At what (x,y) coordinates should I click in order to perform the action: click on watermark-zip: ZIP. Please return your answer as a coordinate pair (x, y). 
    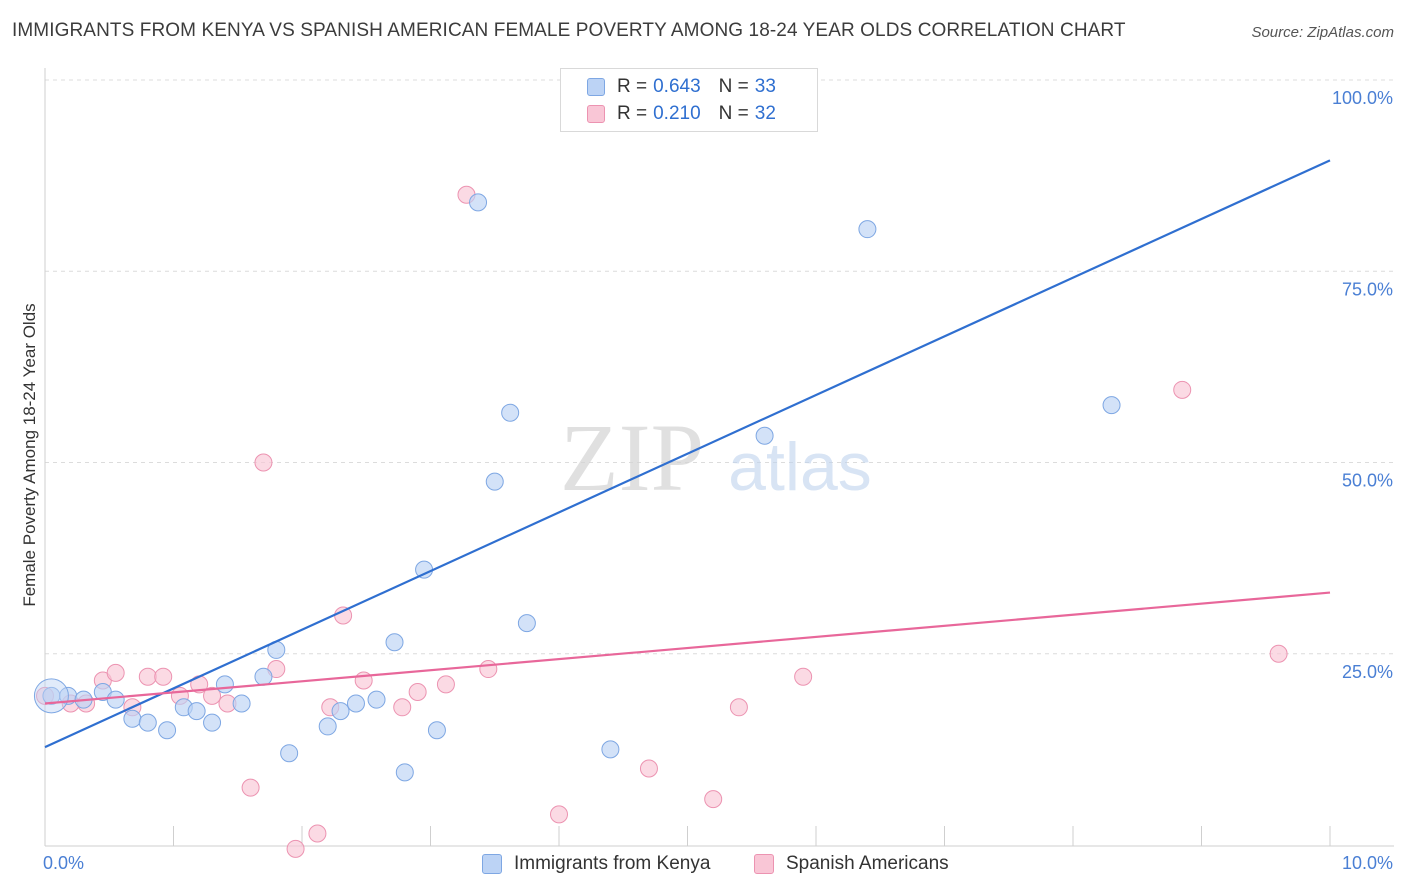
    Looking at the image, I should click on (632, 457).